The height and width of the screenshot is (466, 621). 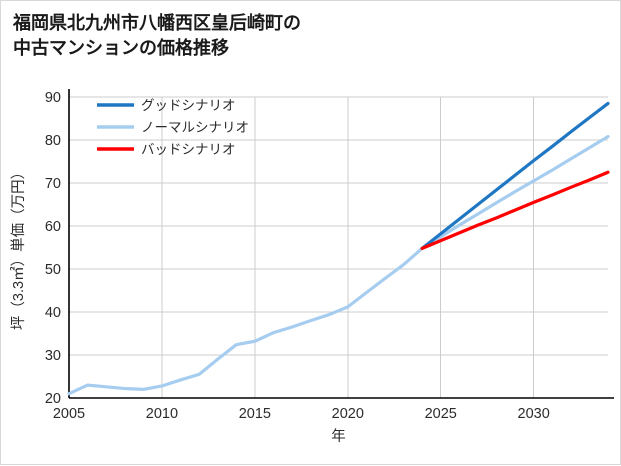 What do you see at coordinates (53, 270) in the screenshot?
I see `y-tick-label: 50` at bounding box center [53, 270].